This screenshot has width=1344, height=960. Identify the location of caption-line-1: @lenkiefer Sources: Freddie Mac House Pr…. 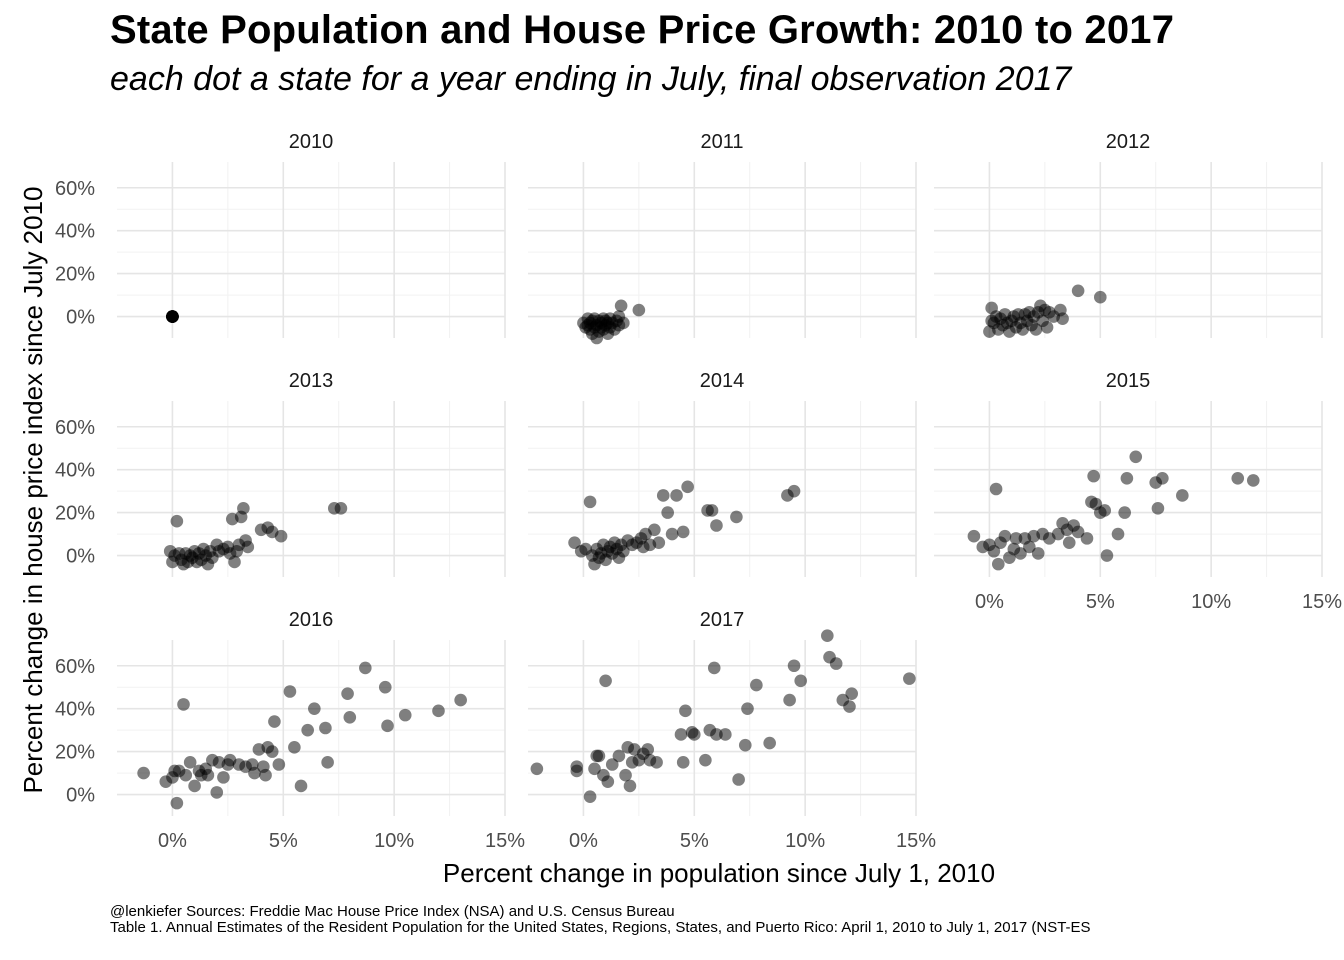
(392, 911).